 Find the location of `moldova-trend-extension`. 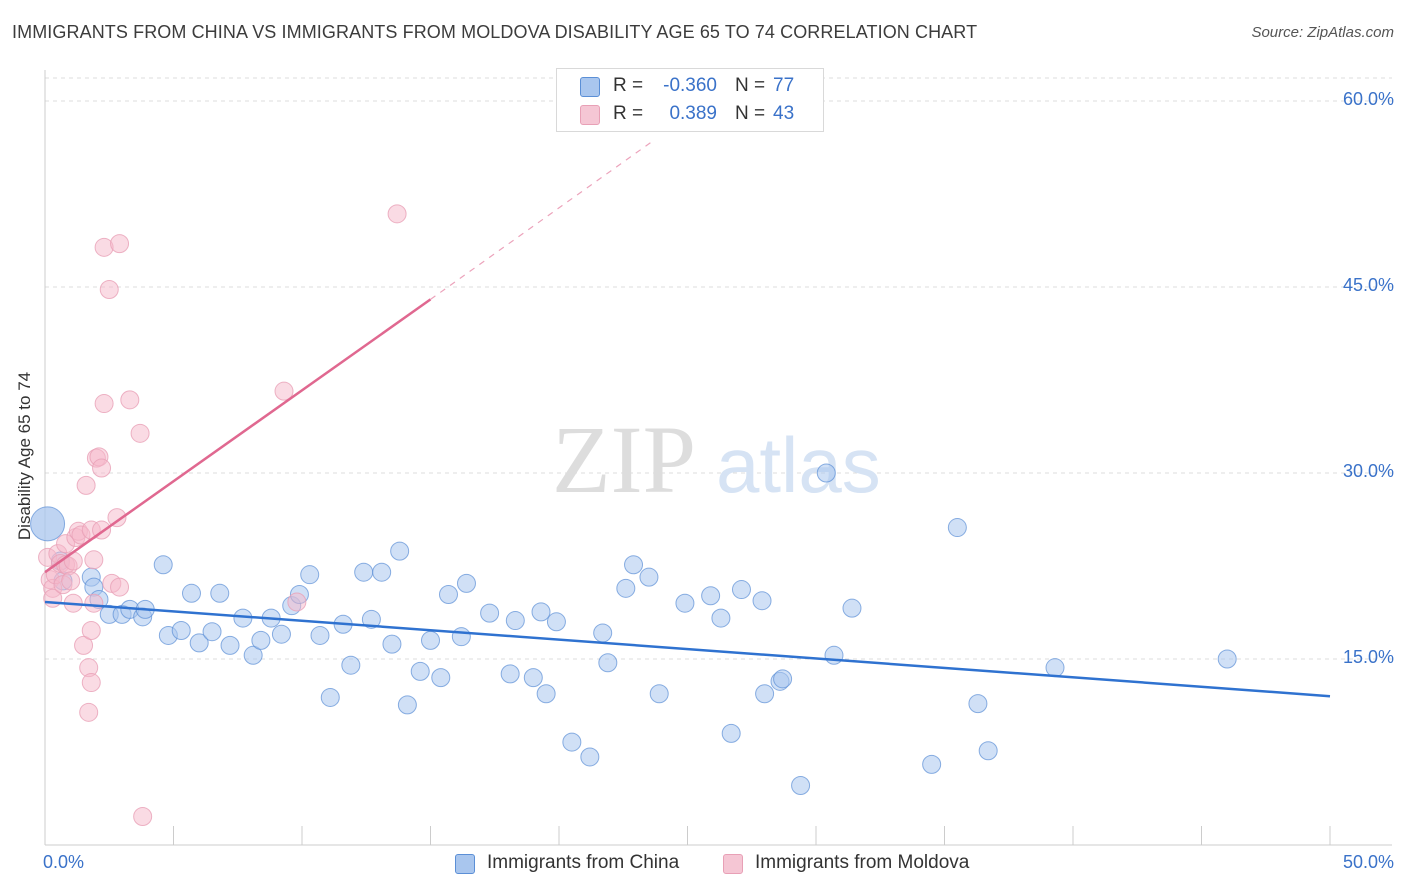

moldova-trend-extension is located at coordinates (541, 220).